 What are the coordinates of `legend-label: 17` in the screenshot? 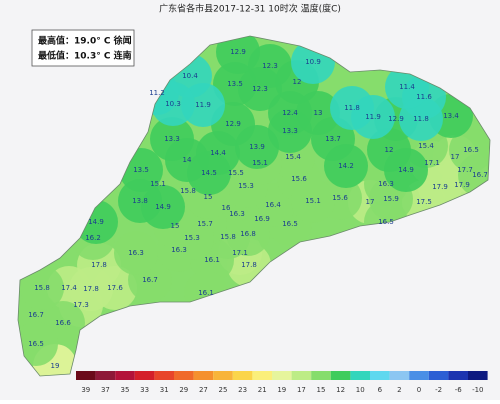 It's located at (301, 390).